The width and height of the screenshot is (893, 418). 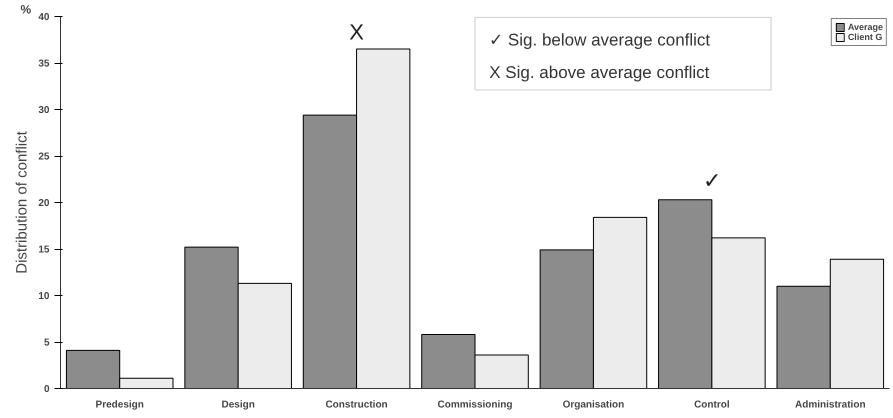 What do you see at coordinates (238, 405) in the screenshot?
I see `x-tick-label: Design` at bounding box center [238, 405].